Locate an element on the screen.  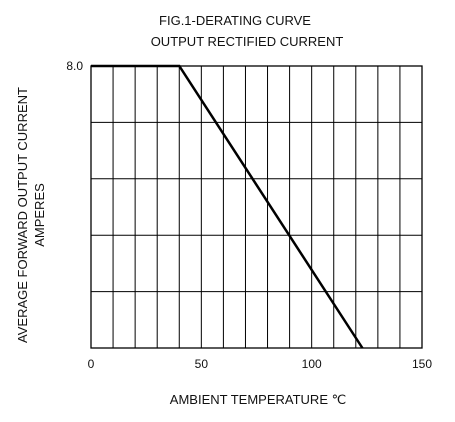
y-tick-label: 8.0 is located at coordinates (74, 66).